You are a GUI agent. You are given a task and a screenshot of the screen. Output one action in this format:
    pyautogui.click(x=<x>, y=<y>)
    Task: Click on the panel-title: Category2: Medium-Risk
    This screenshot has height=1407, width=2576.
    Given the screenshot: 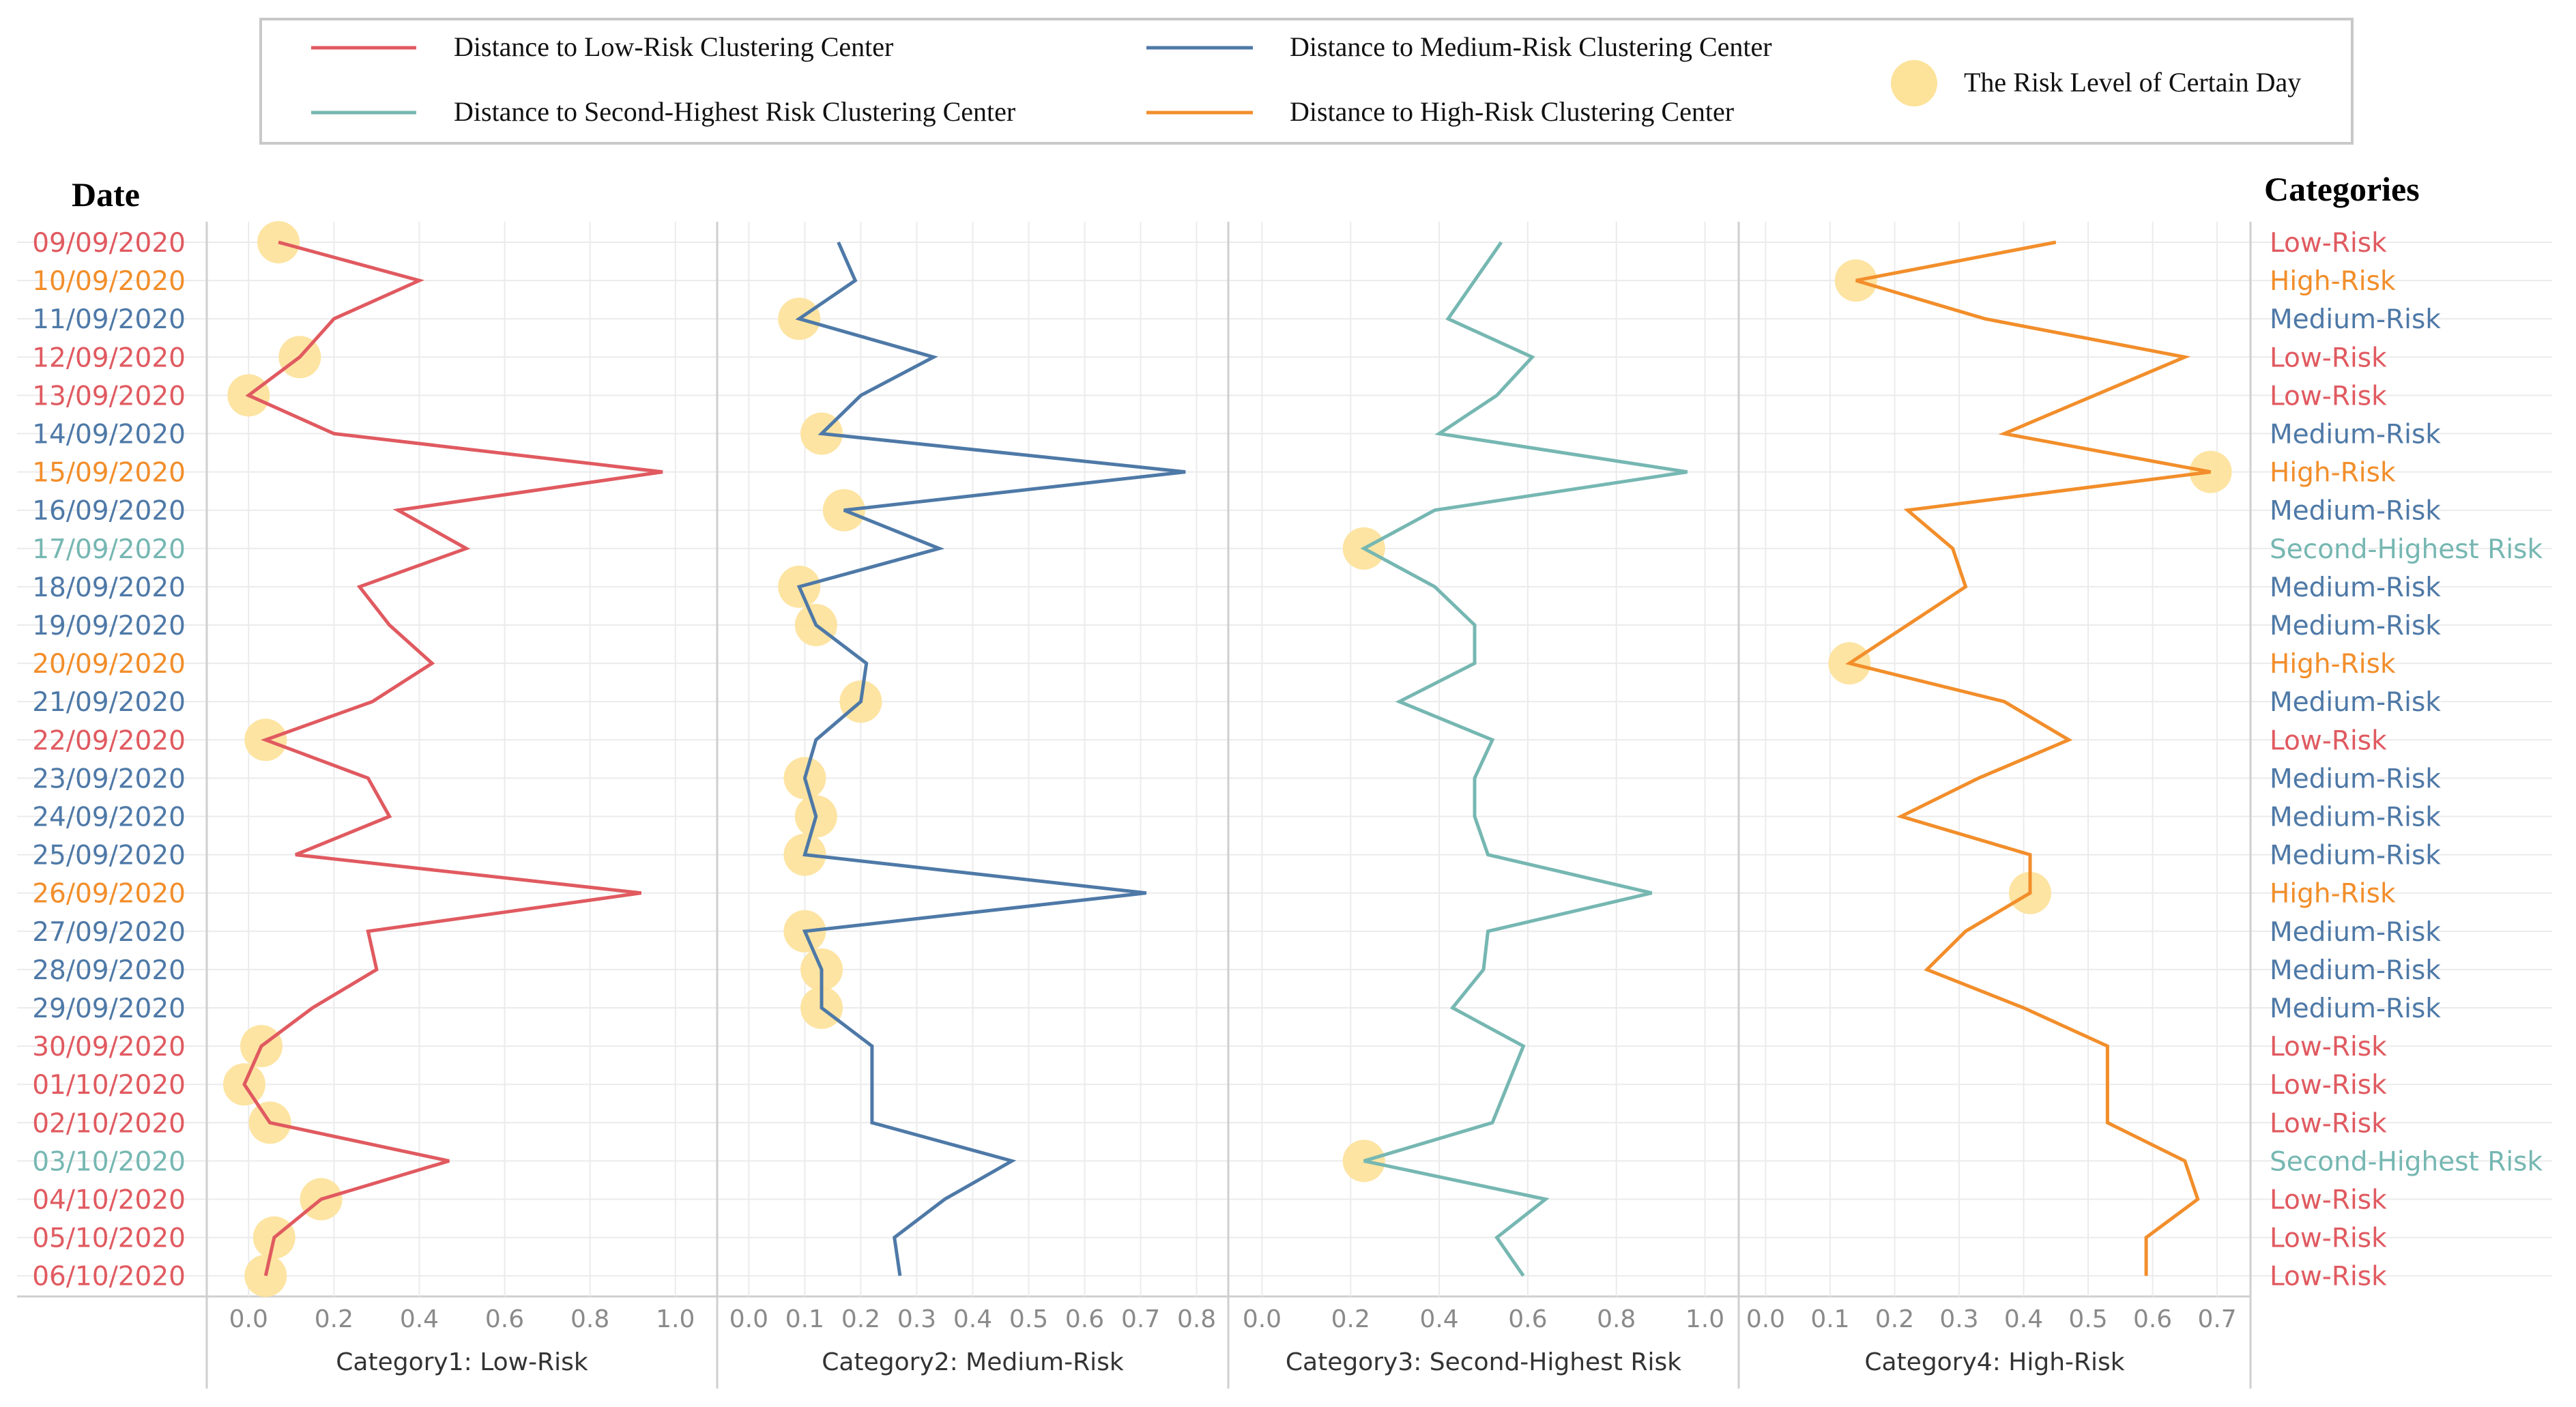 What is the action you would take?
    pyautogui.click(x=973, y=1362)
    